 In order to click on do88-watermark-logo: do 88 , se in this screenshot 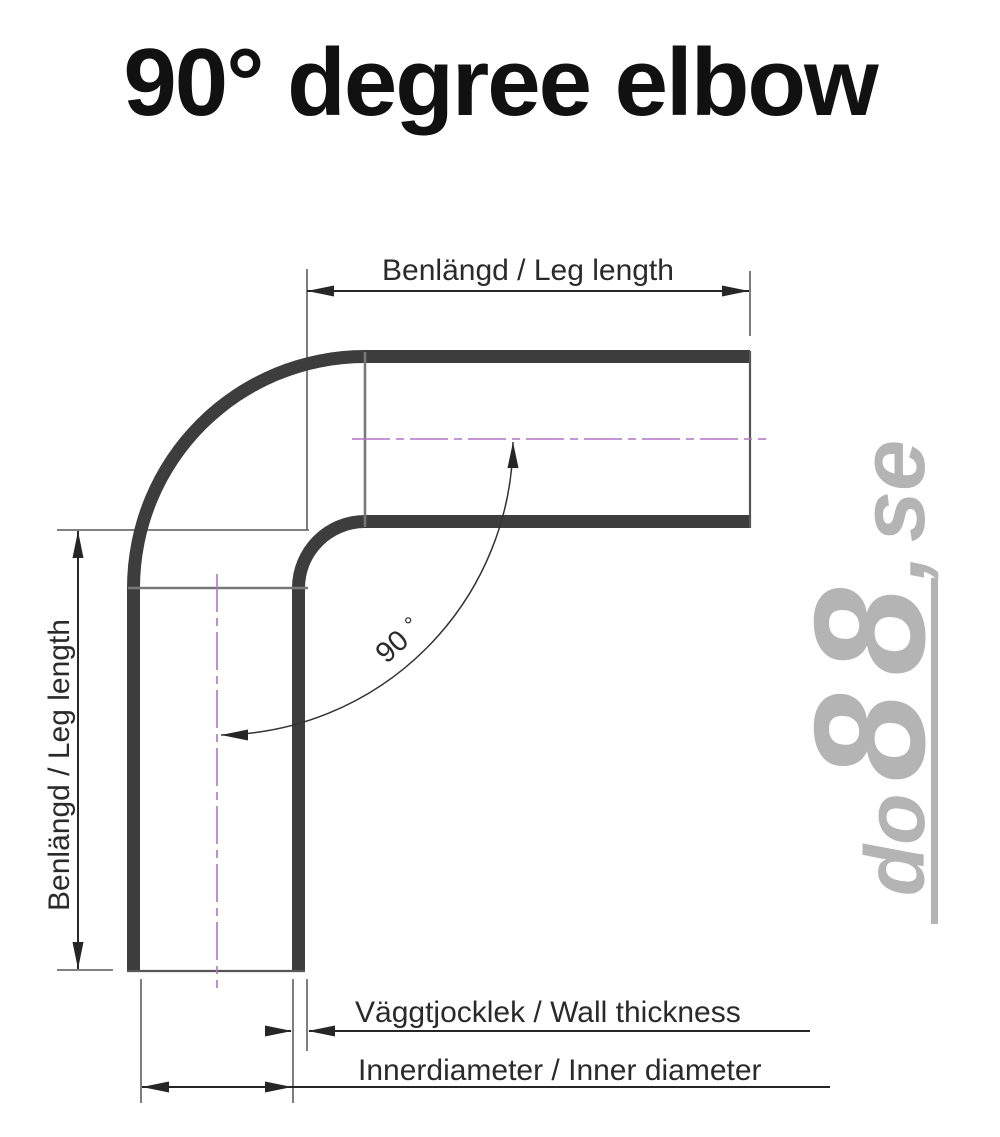, I will do `click(870, 668)`.